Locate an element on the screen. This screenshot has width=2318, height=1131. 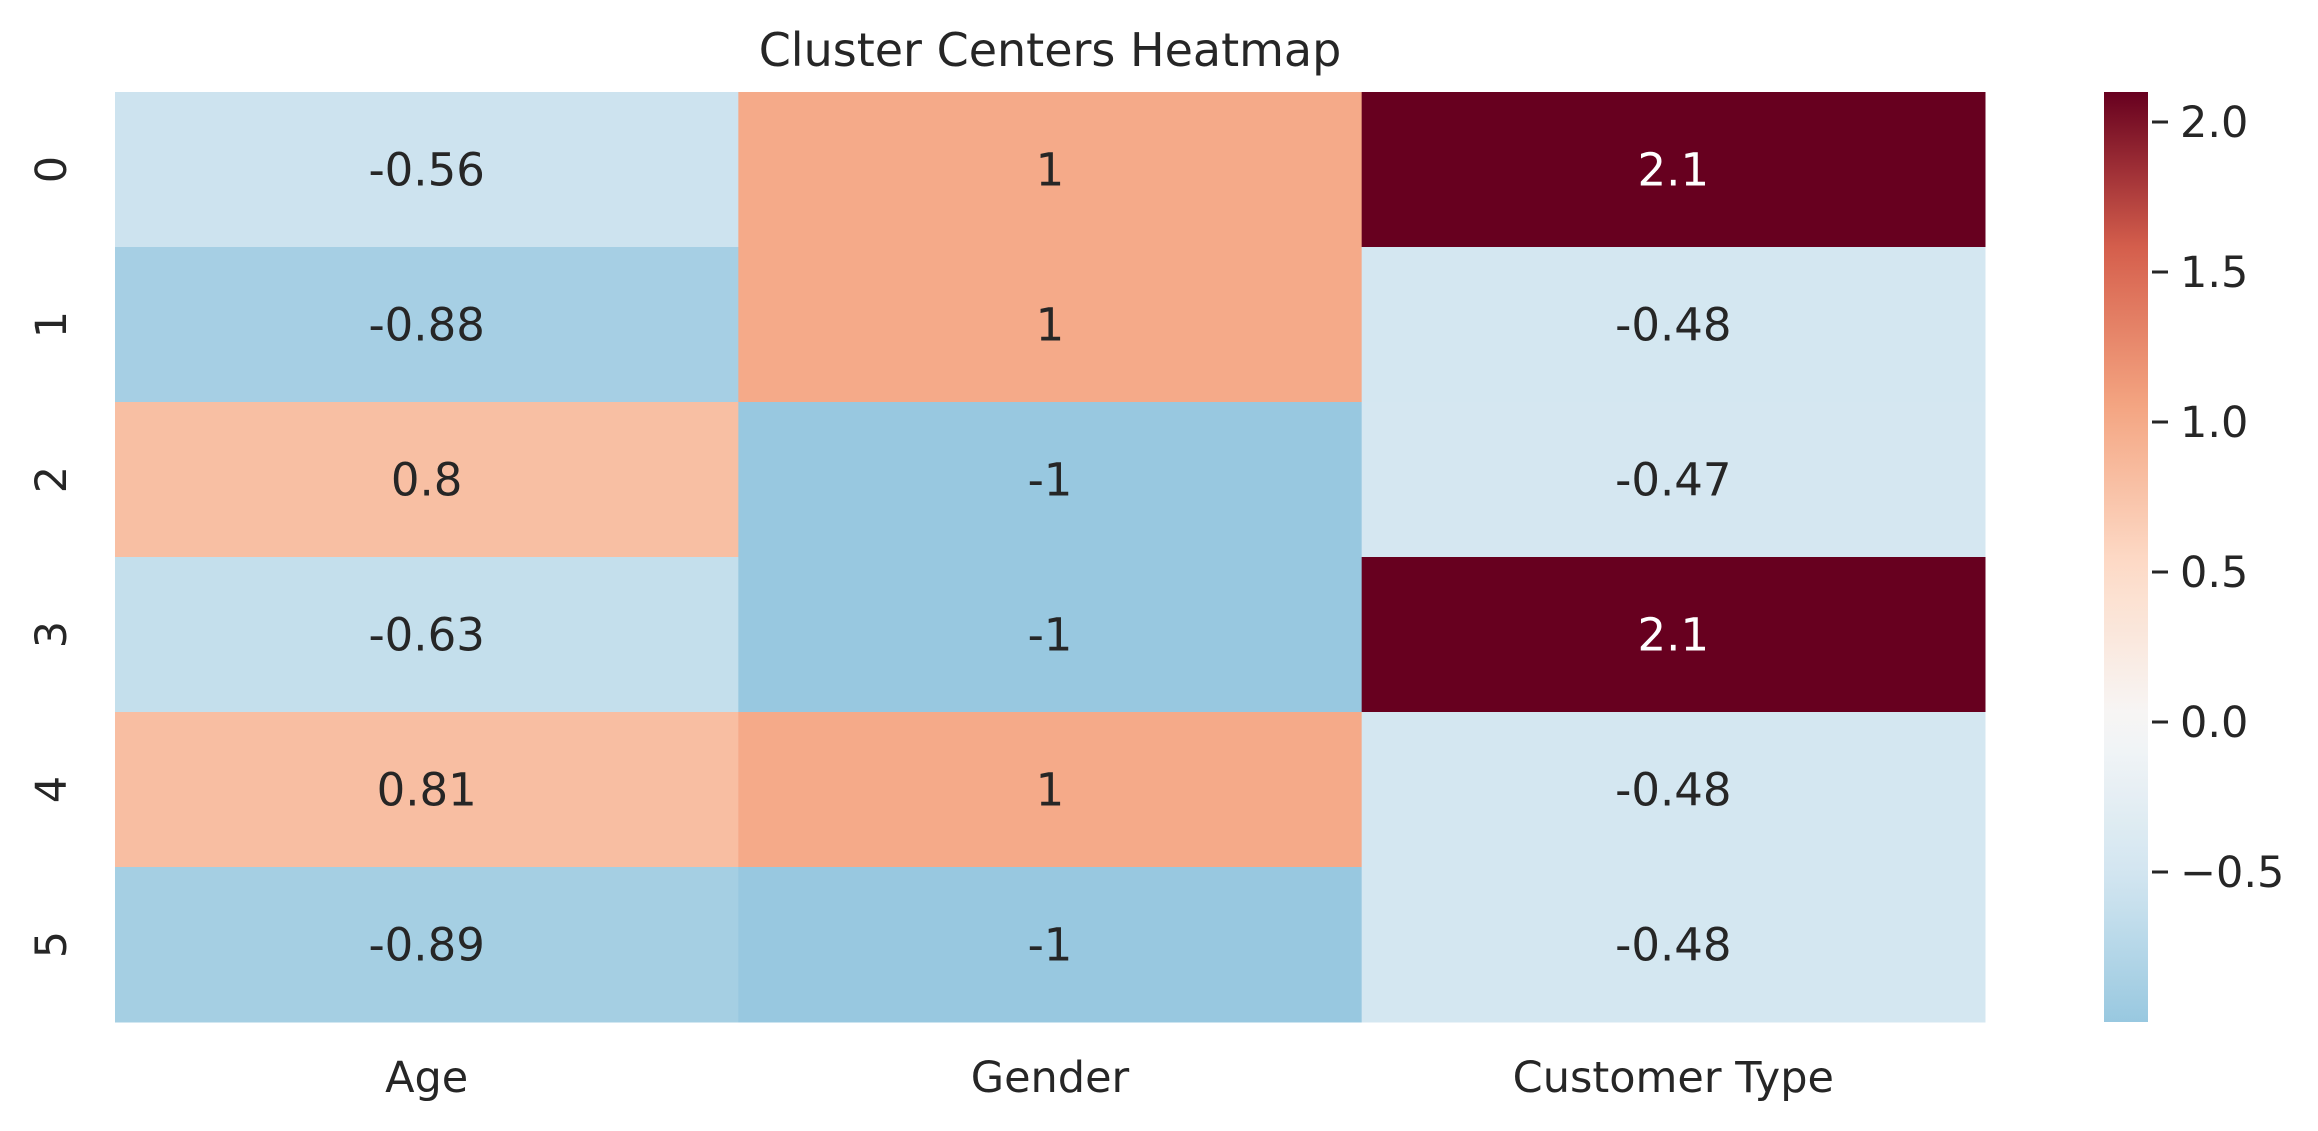
row-tick-label: 2 is located at coordinates (52, 479).